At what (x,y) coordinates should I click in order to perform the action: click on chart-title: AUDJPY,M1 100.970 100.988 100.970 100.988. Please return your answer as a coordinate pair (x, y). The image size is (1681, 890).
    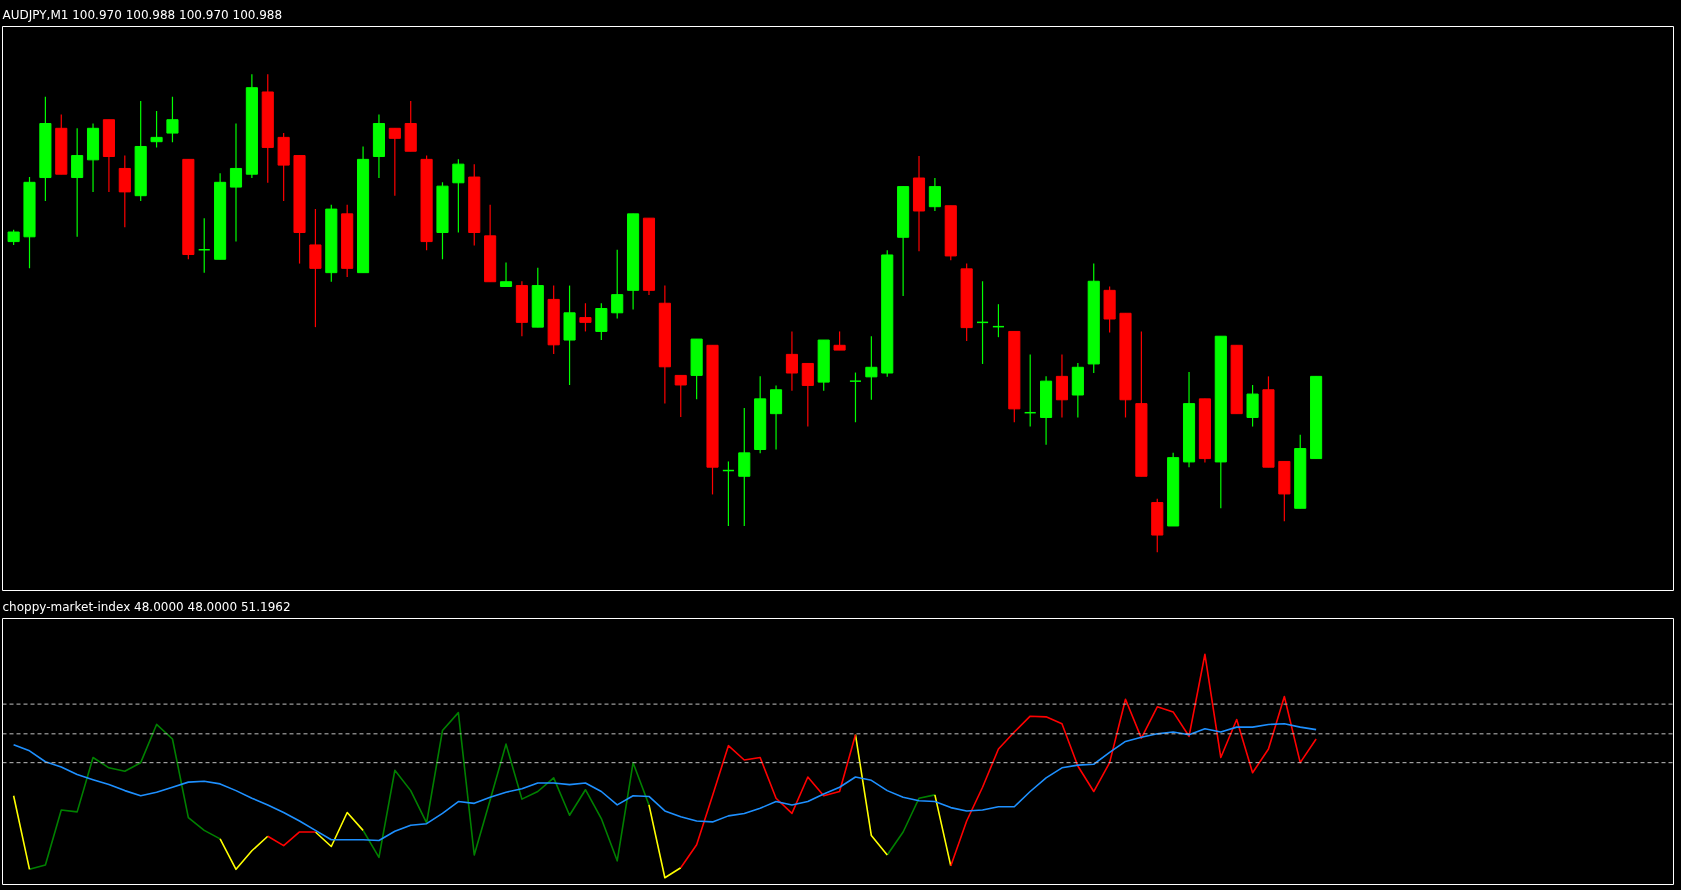
    Looking at the image, I should click on (142, 14).